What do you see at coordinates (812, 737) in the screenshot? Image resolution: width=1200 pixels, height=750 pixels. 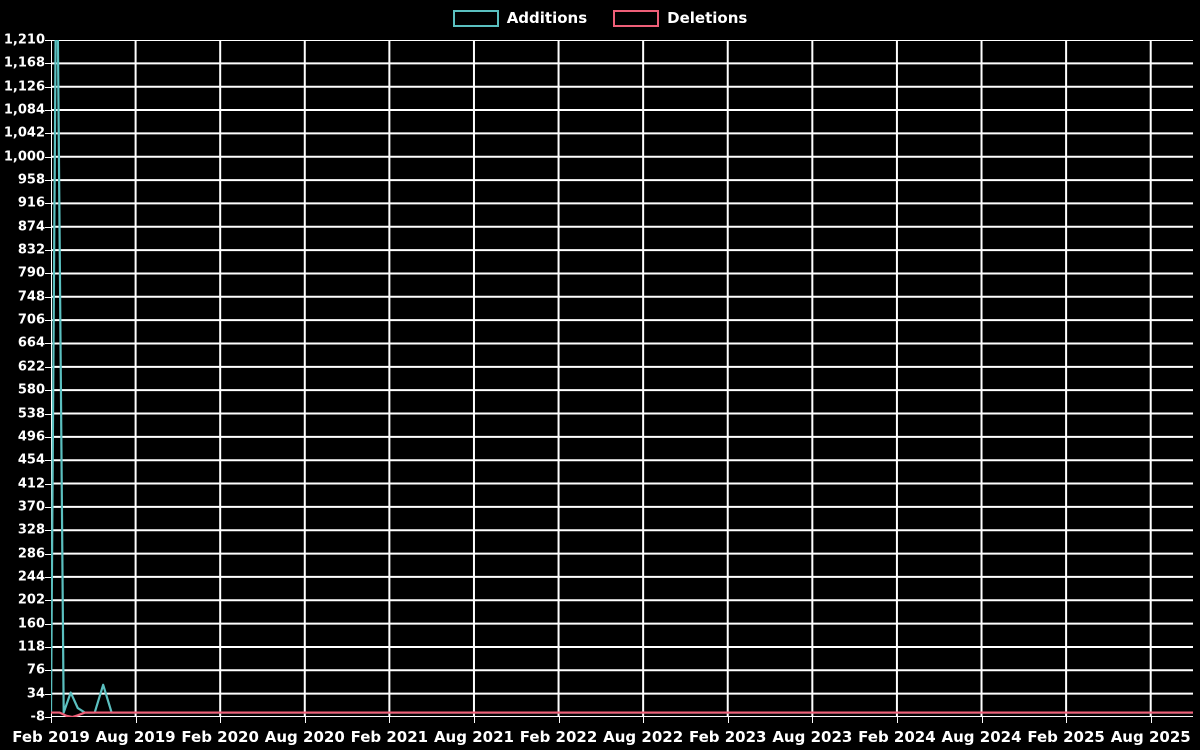 I see `x-tick-label: Aug 2023` at bounding box center [812, 737].